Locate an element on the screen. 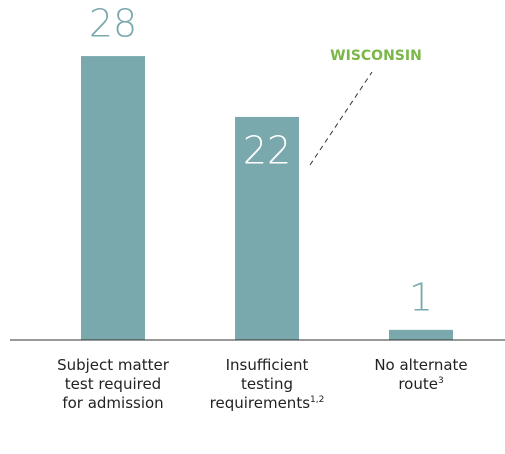 This screenshot has height=454, width=505. category-text: No alternate route is located at coordinates (421, 374).